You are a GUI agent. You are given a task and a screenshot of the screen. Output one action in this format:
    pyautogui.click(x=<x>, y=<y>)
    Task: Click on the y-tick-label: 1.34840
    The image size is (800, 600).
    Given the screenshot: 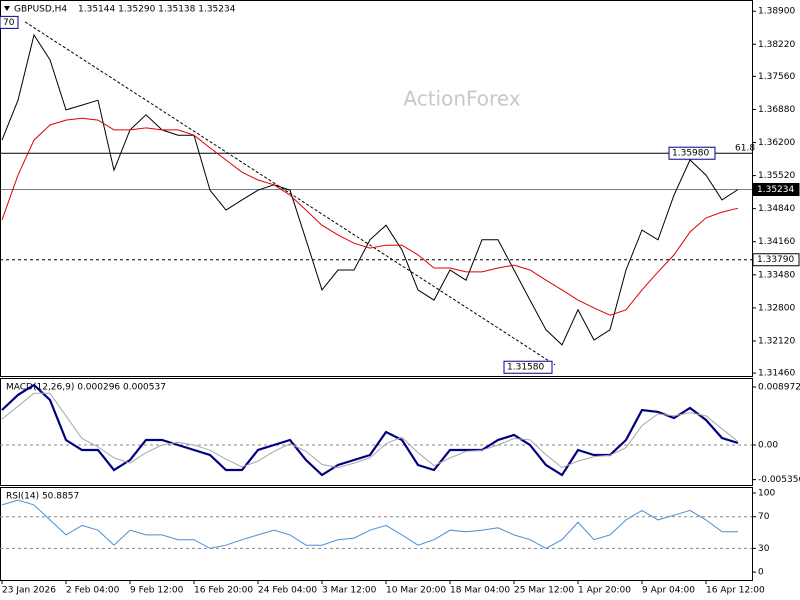 What is the action you would take?
    pyautogui.click(x=776, y=209)
    